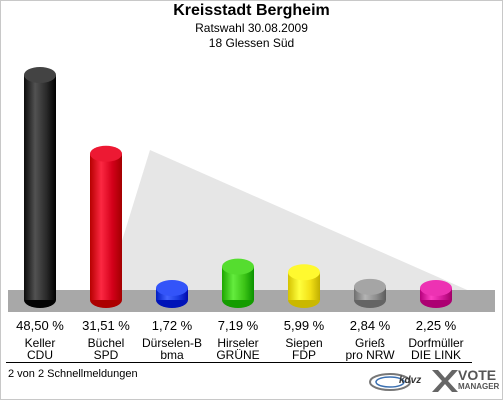  I want to click on manager-logo-text: MANAGER, so click(479, 386).